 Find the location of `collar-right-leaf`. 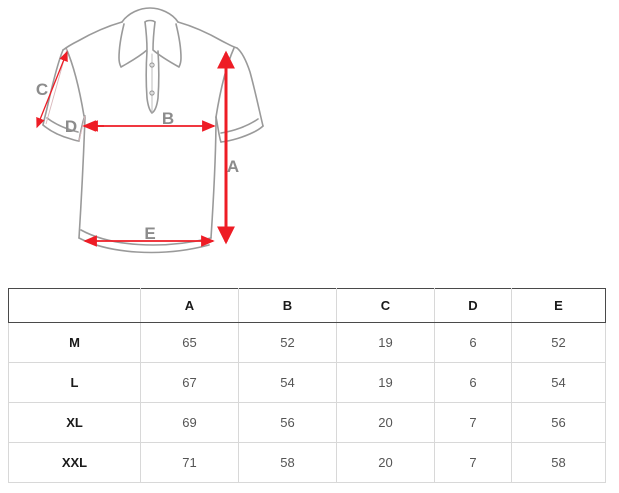

collar-right-leaf is located at coordinates (167, 44).